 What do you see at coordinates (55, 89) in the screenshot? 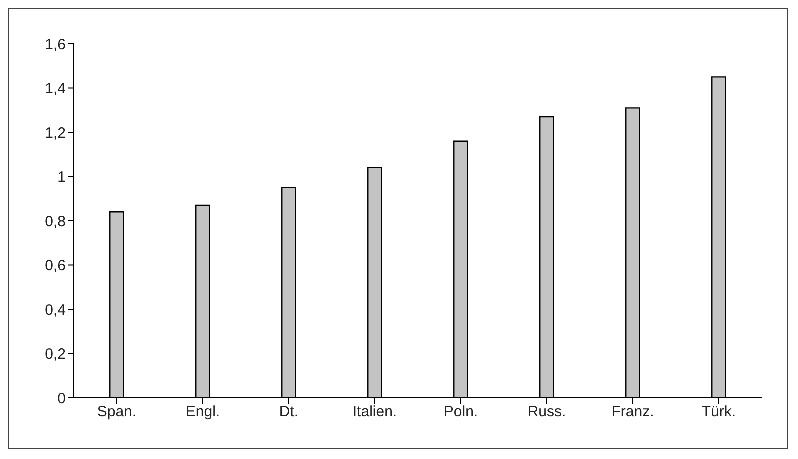
I see `y-tick-label: 1,4` at bounding box center [55, 89].